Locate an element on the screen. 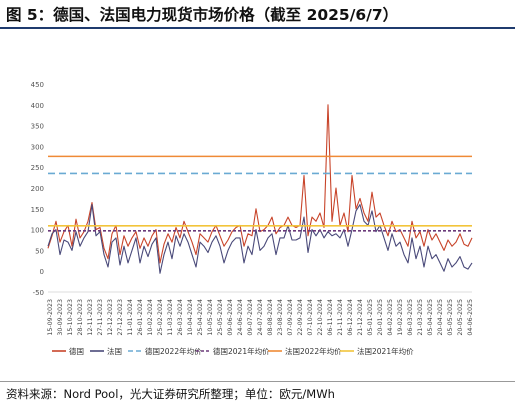 This screenshot has width=515, height=406. legend-label: 法国 is located at coordinates (114, 351).